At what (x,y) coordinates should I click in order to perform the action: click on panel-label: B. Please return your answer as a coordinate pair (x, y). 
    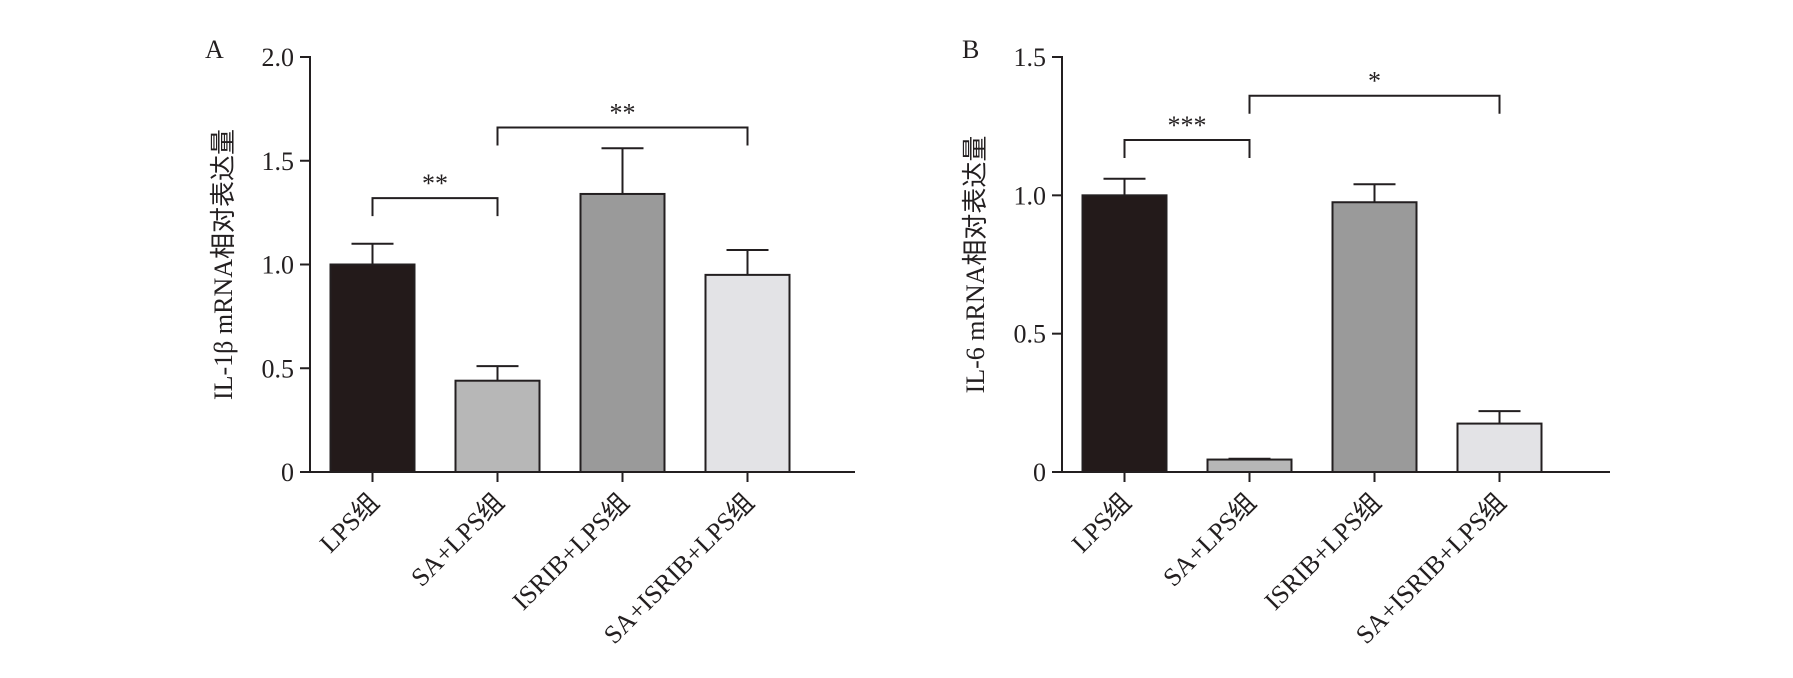
    Looking at the image, I should click on (970, 49).